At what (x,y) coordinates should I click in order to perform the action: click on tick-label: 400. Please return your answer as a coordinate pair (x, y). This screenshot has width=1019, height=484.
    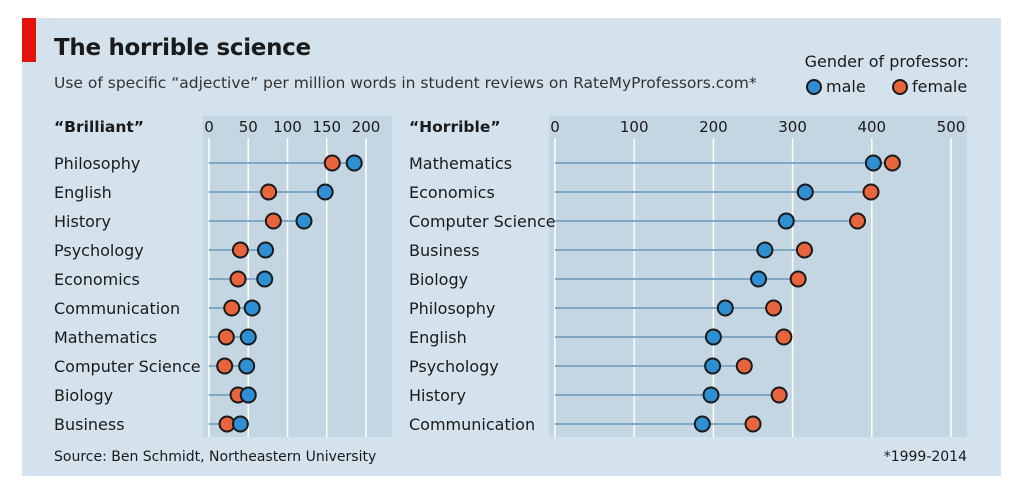
    Looking at the image, I should click on (871, 127).